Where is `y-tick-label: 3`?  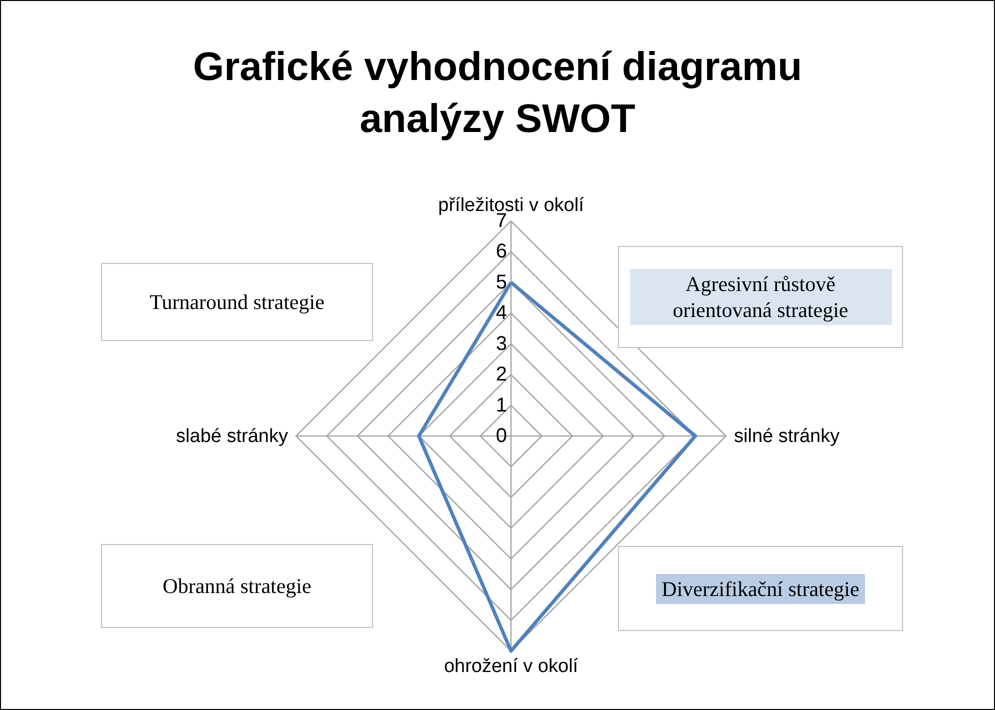 y-tick-label: 3 is located at coordinates (501, 343).